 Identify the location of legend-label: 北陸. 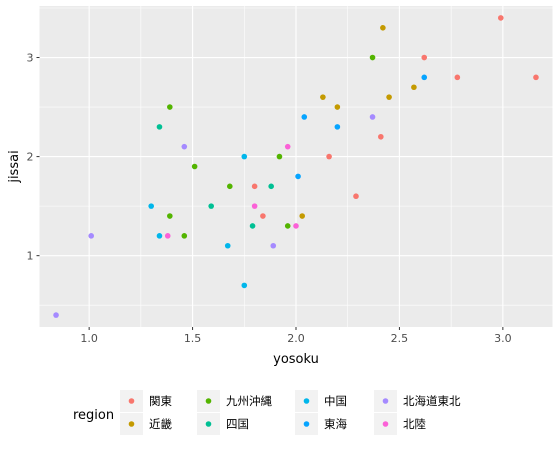
(414, 424).